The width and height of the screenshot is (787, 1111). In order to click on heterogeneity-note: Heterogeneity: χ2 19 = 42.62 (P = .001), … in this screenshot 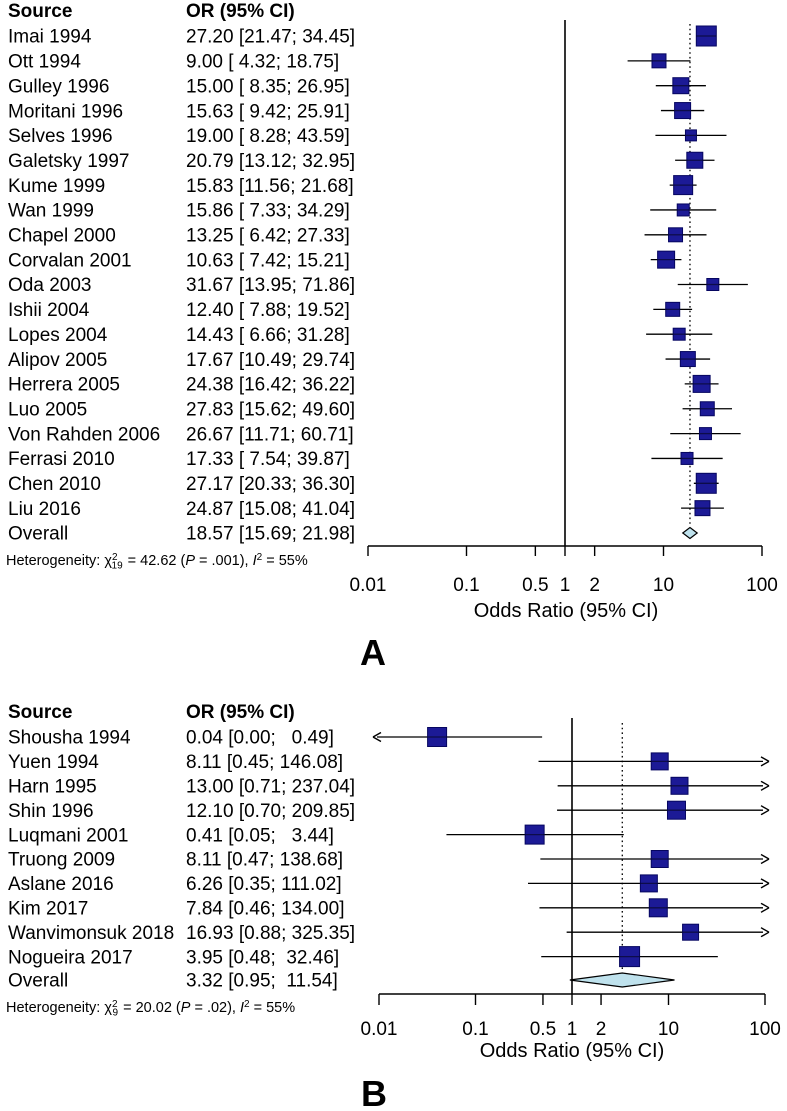, I will do `click(157, 562)`.